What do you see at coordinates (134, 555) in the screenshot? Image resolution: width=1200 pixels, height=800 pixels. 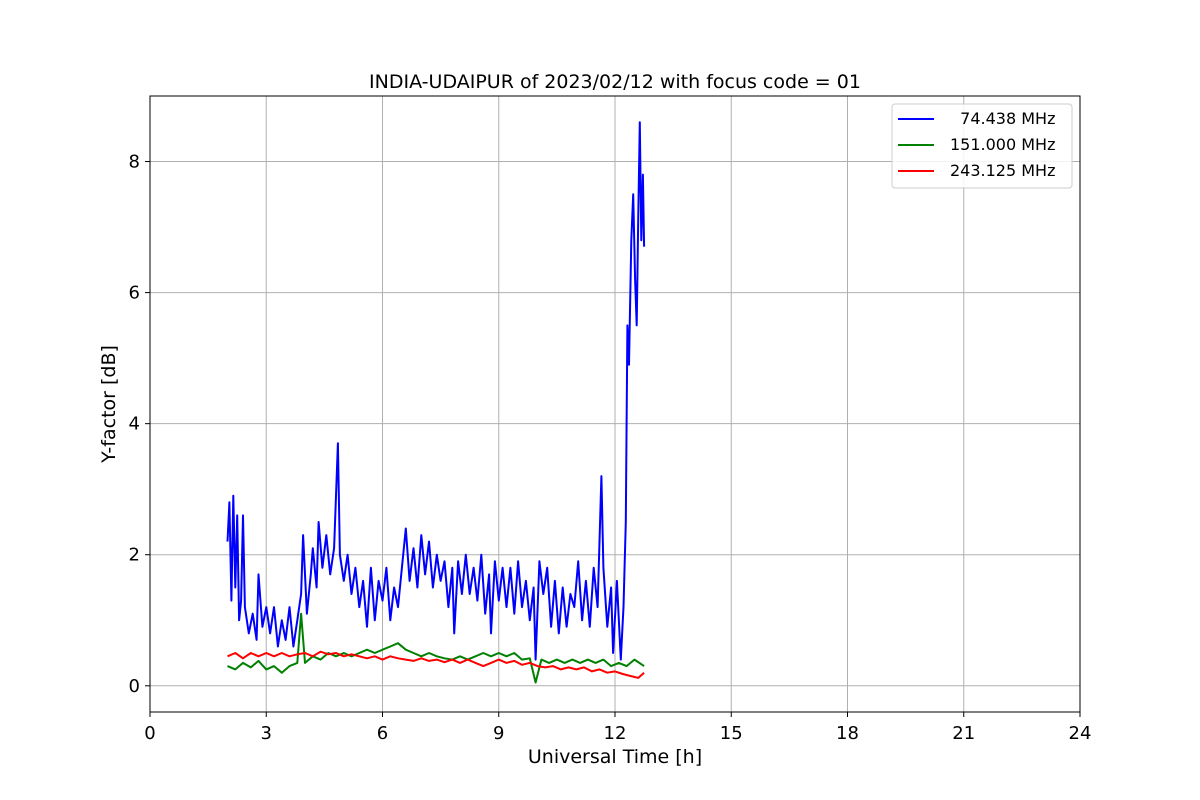 I see `y-tick-label: 2` at bounding box center [134, 555].